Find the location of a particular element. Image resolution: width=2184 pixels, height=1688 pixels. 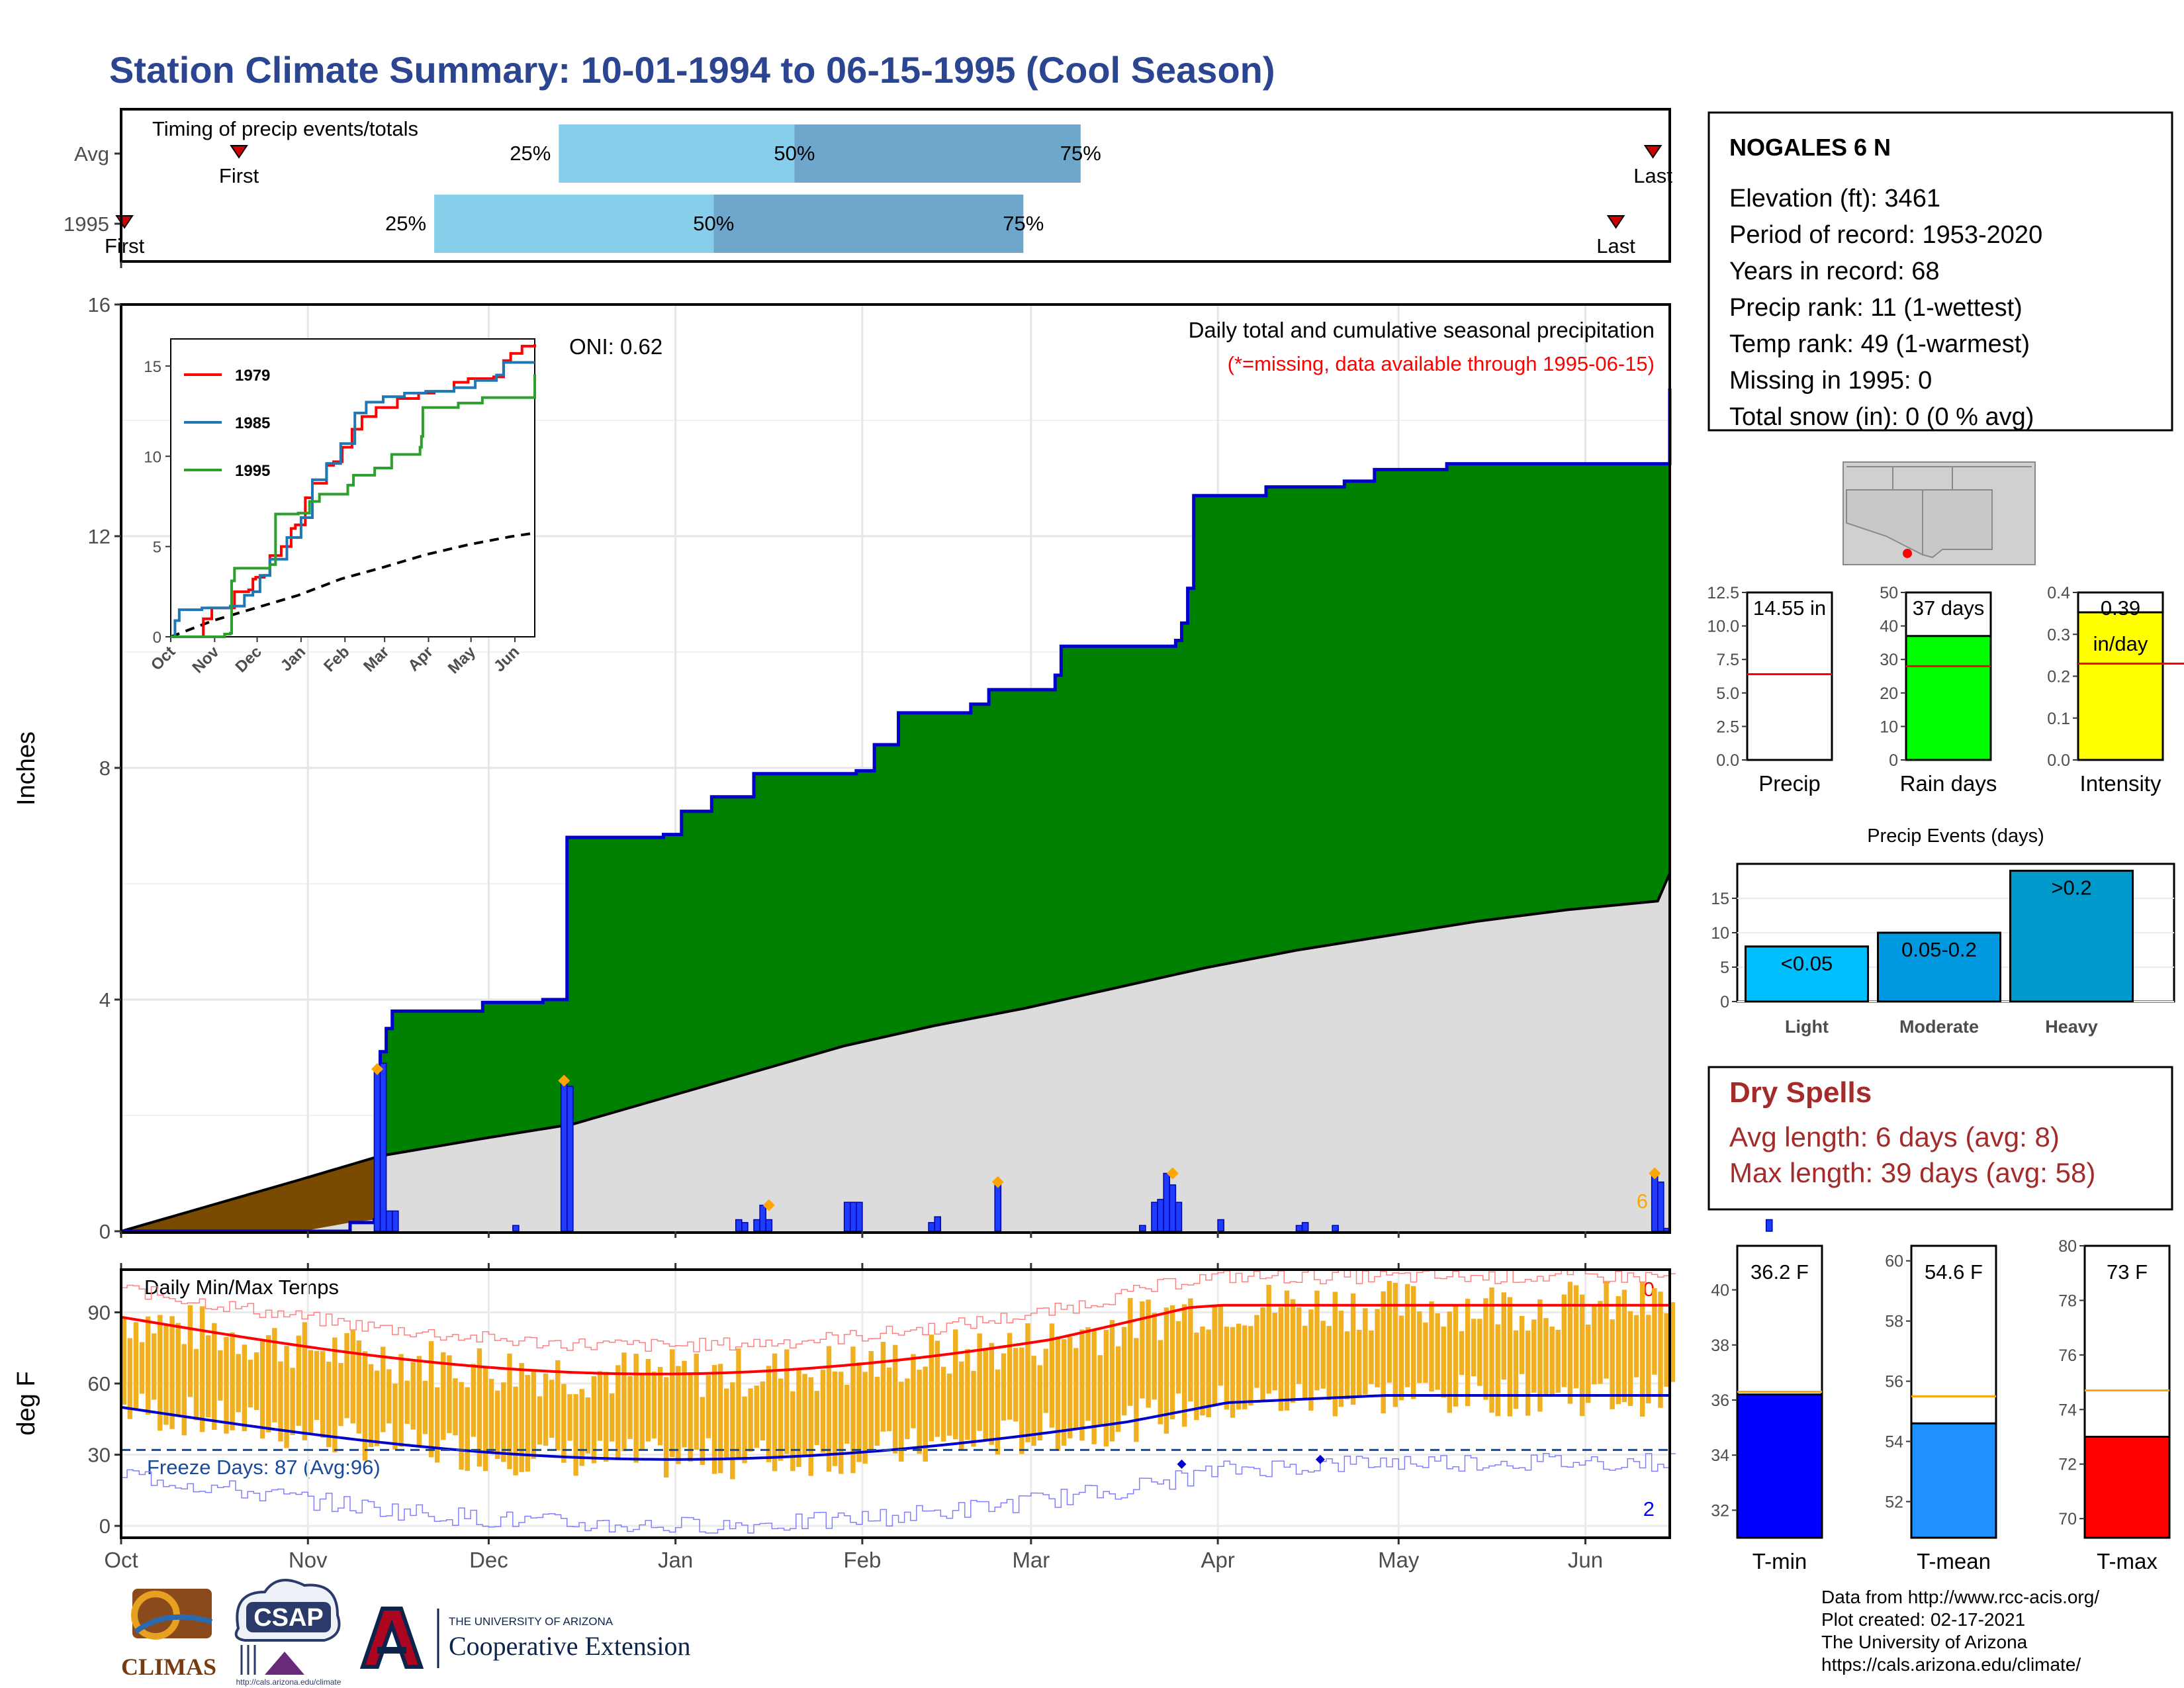

map-borders is located at coordinates (1939, 478).